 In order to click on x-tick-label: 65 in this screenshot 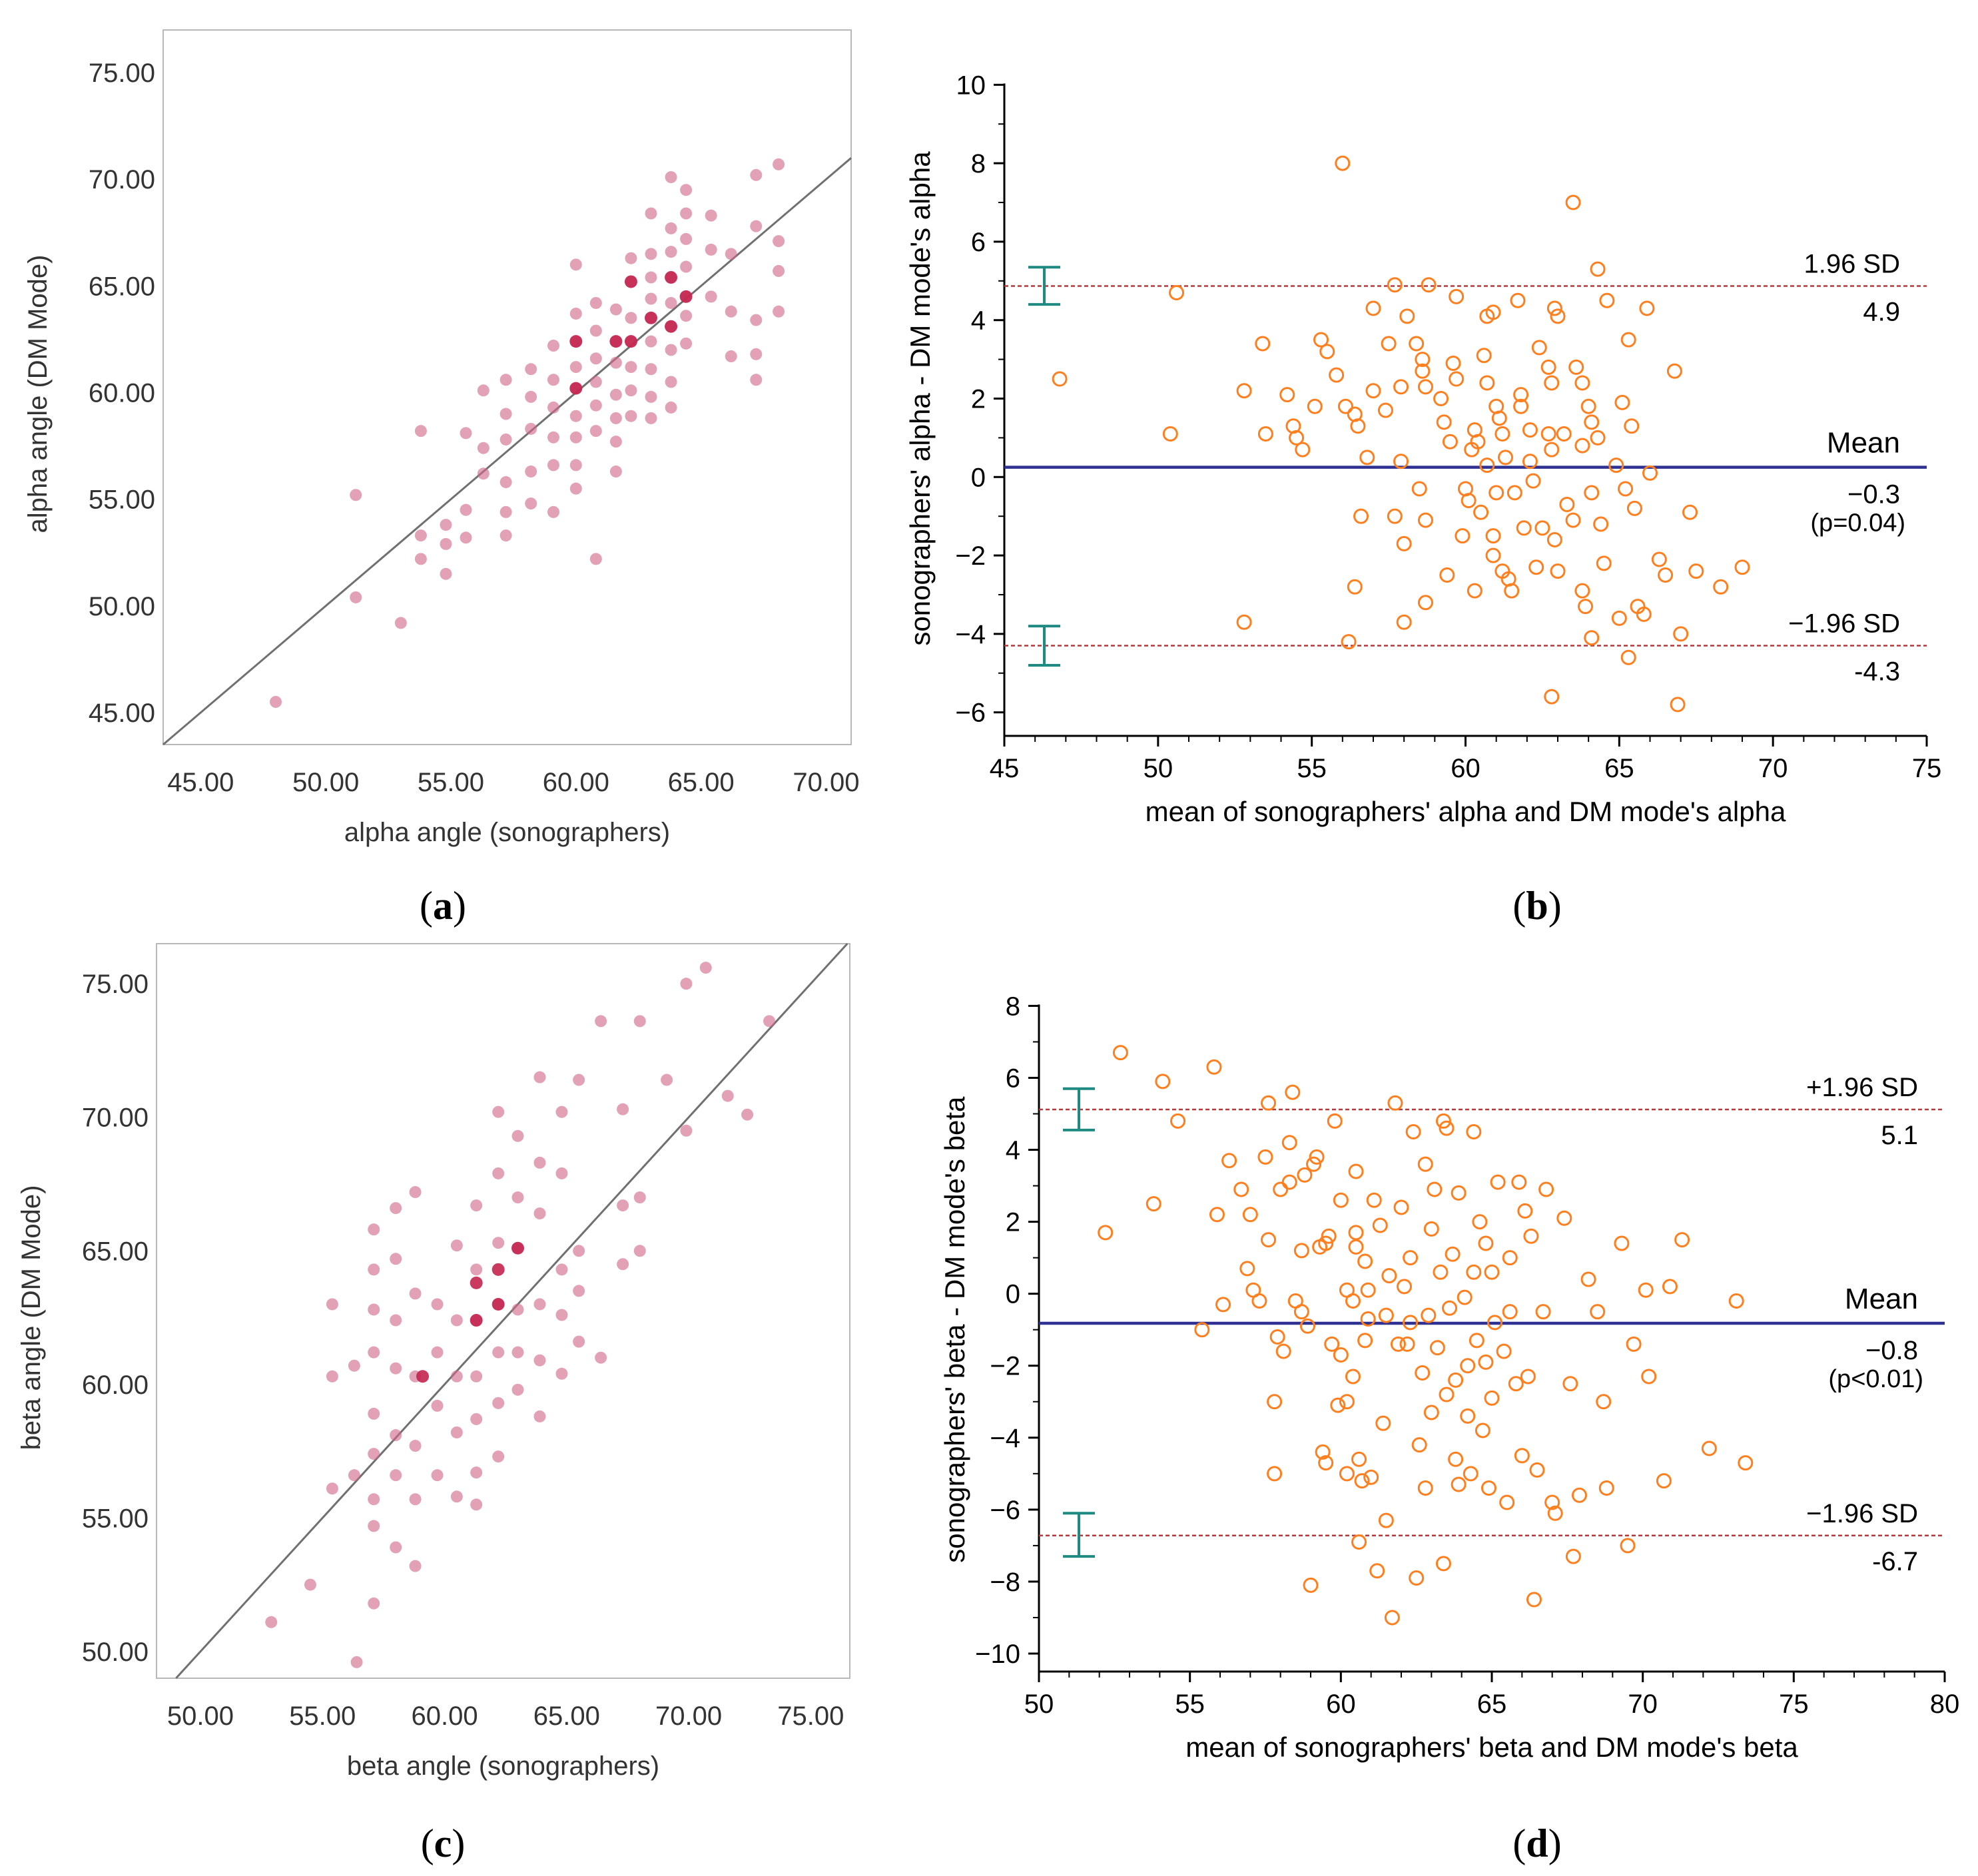, I will do `click(1619, 768)`.